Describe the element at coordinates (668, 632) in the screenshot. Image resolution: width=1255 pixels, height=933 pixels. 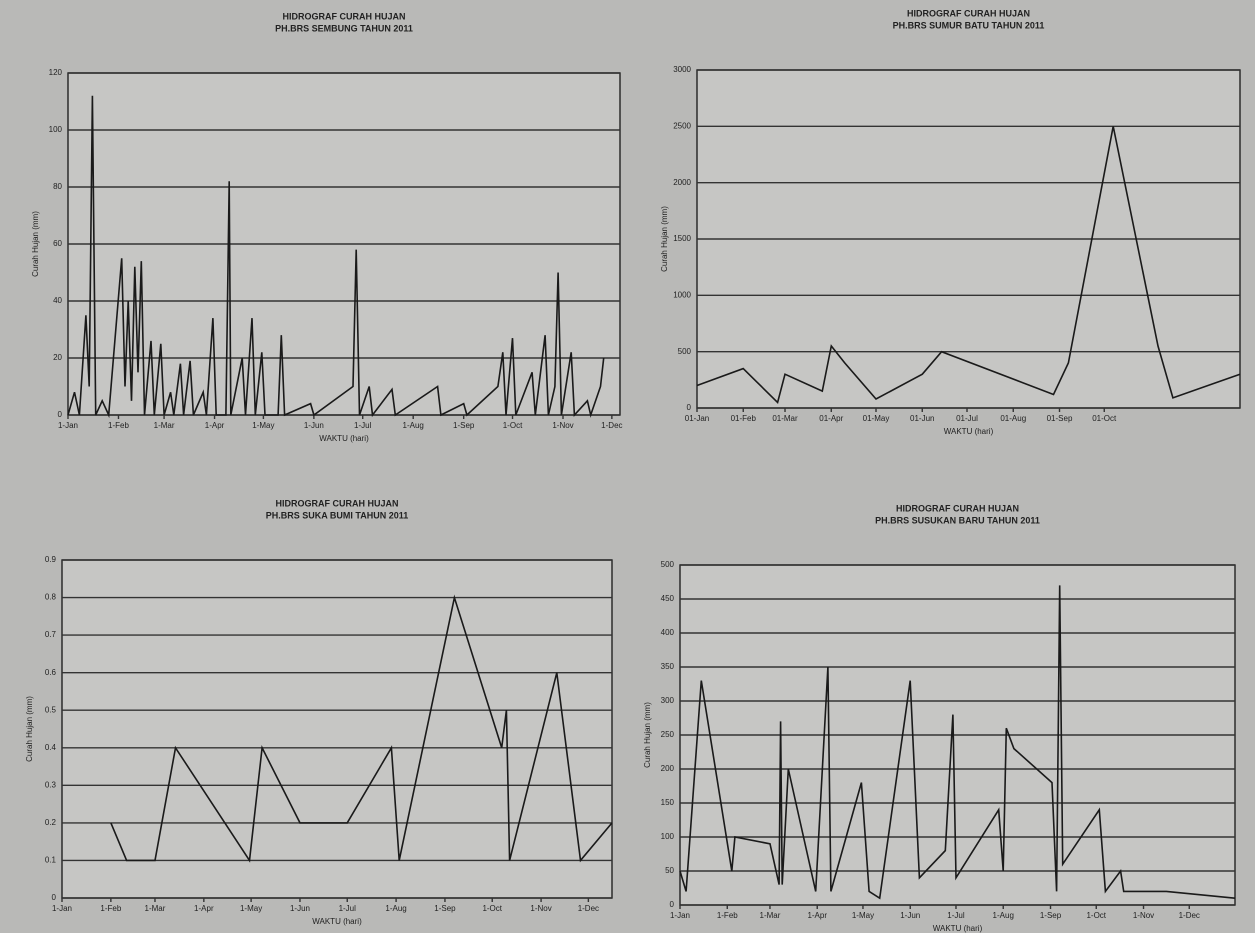
I see `y-tick-label: 400` at that location.